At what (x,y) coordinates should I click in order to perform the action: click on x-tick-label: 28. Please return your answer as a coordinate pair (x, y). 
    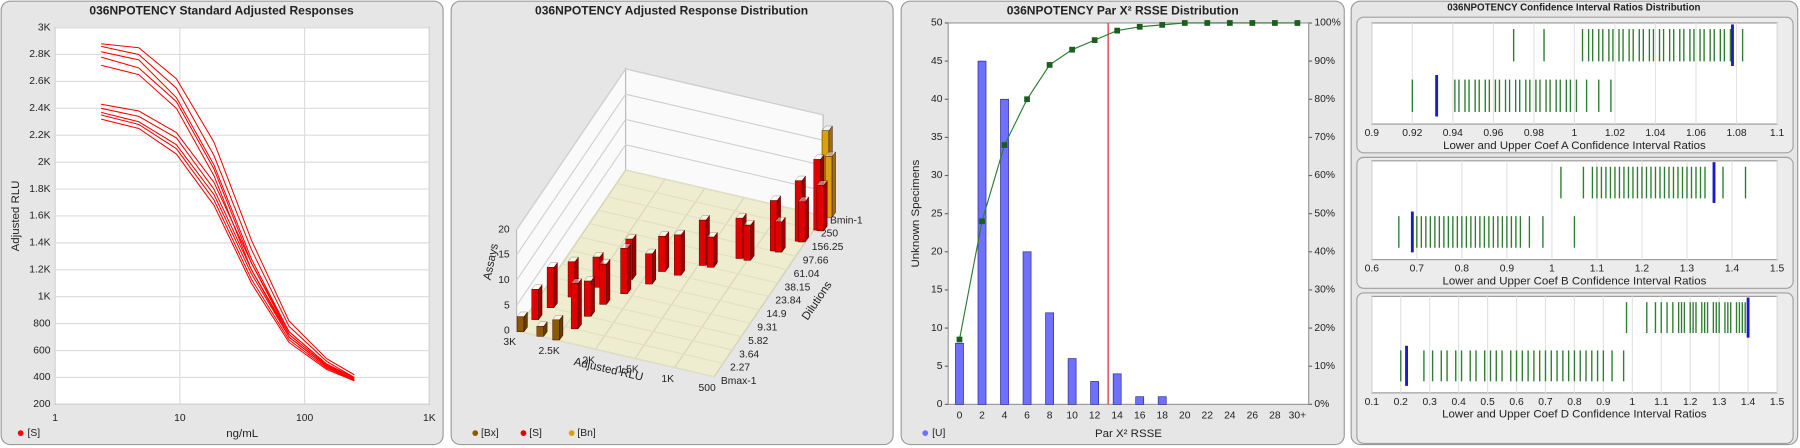
    Looking at the image, I should click on (1275, 416).